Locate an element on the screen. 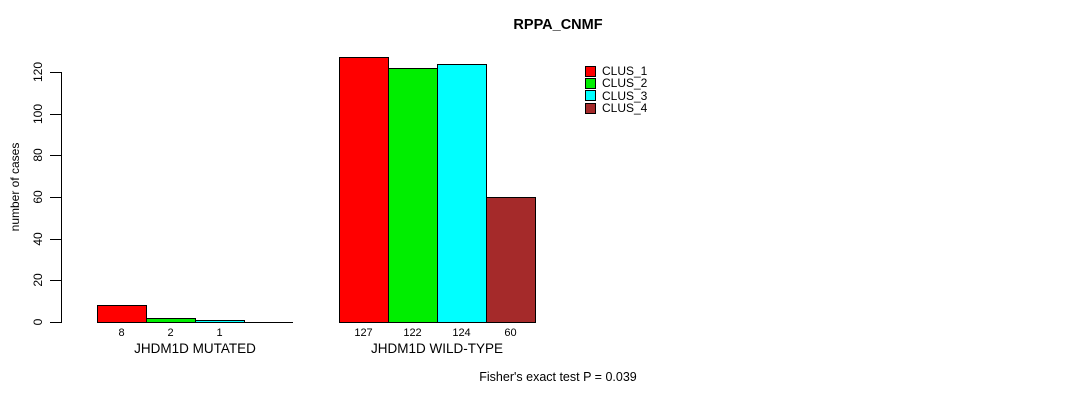  chart-title: RPPA_CNMF is located at coordinates (558, 25).